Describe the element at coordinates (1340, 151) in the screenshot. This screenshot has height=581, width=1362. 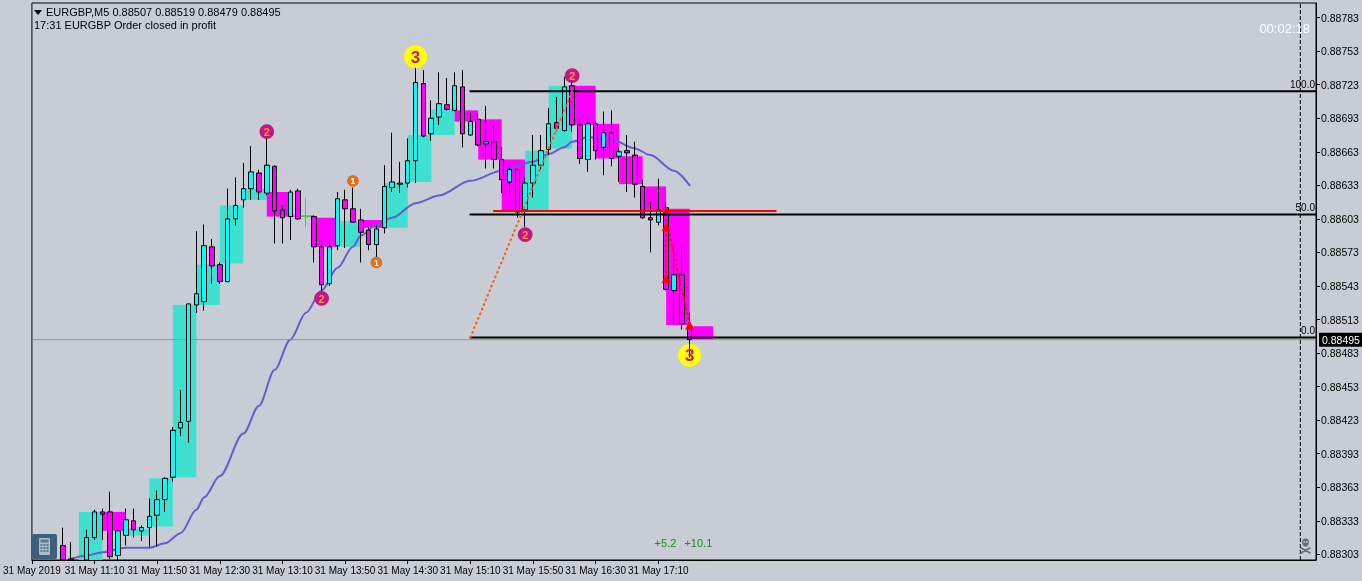
I see `y-tick-label: 0.88663` at that location.